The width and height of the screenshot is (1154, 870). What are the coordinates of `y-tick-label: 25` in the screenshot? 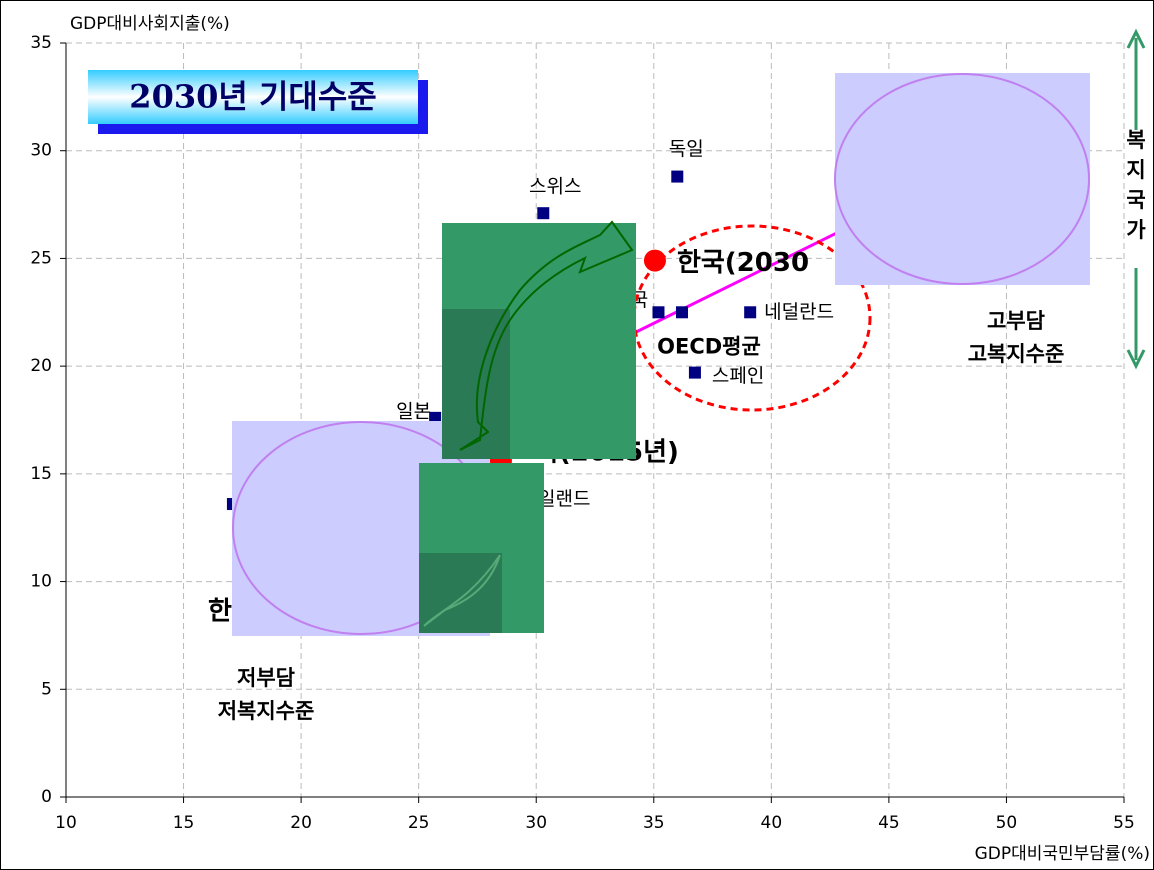 It's located at (41, 258).